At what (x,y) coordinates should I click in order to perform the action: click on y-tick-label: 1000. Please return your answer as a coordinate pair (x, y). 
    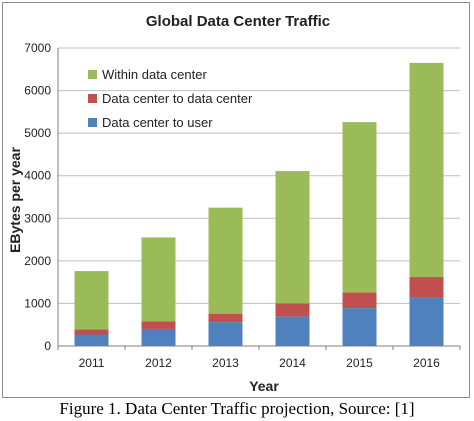
    Looking at the image, I should click on (37, 303).